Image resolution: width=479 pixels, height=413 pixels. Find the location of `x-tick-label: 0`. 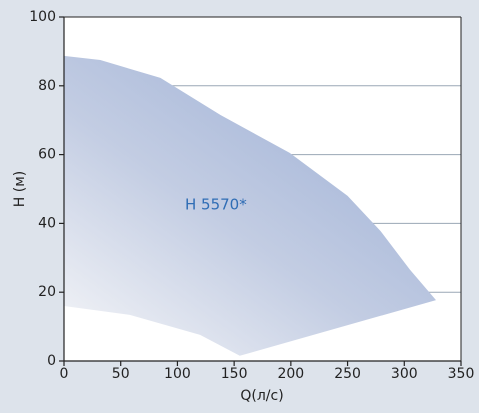

x-tick-label: 0 is located at coordinates (64, 374).